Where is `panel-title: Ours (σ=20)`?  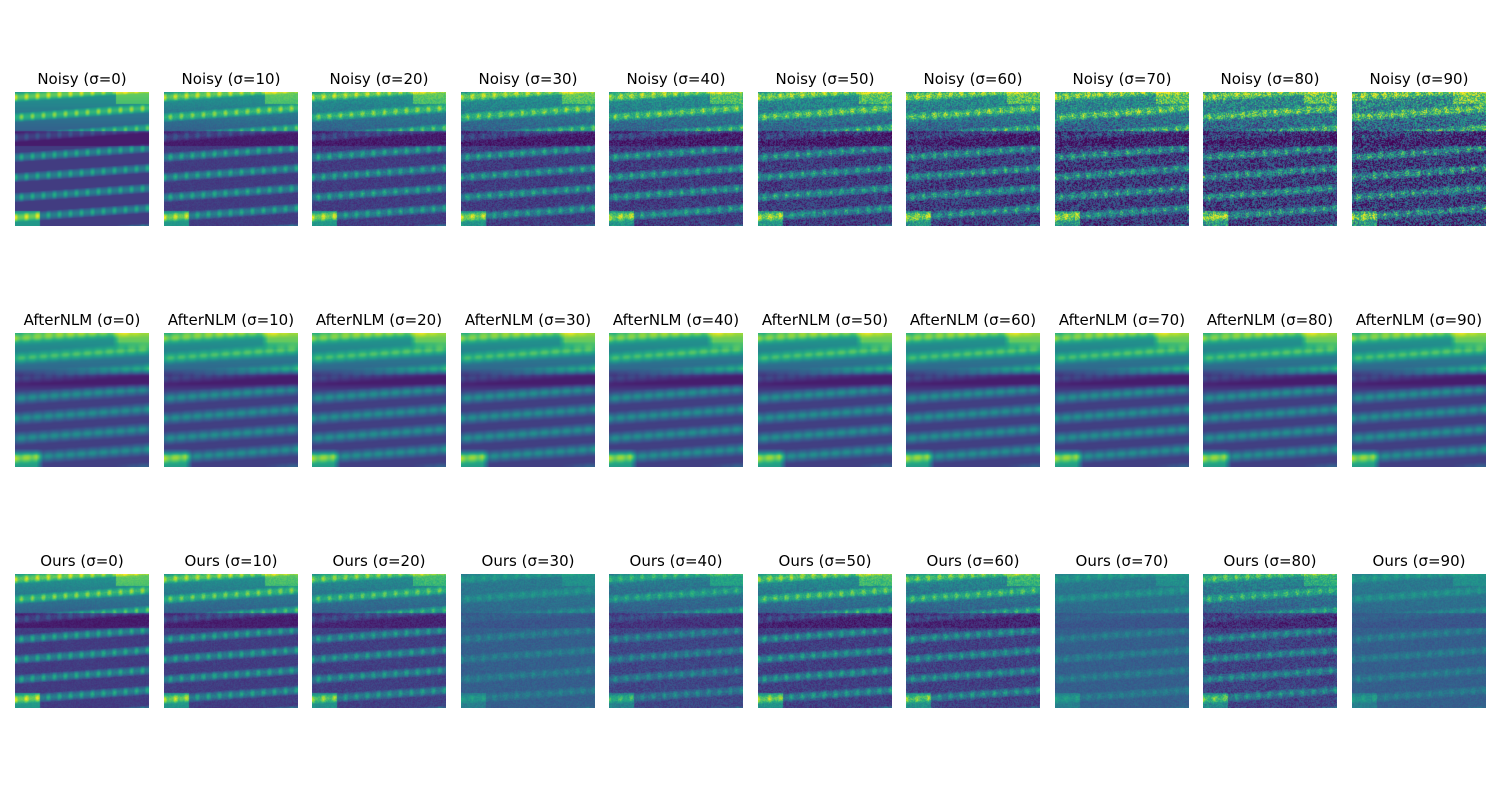 panel-title: Ours (σ=20) is located at coordinates (379, 561).